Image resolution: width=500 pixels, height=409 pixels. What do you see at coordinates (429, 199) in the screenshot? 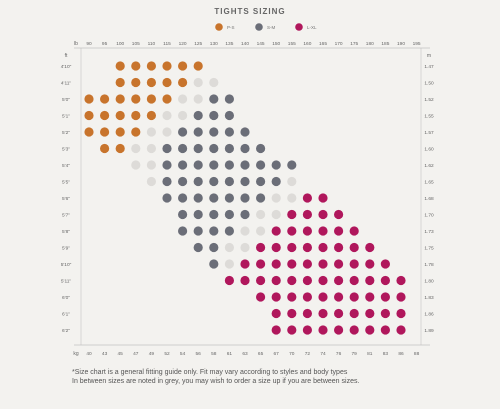
I see `right-tick-label: 1.68` at bounding box center [429, 199].